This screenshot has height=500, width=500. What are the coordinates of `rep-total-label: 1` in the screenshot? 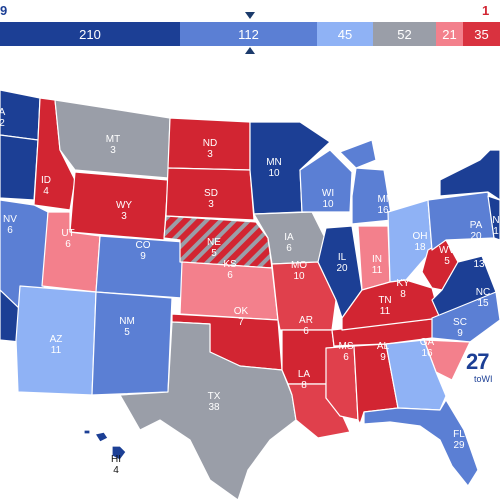 It's located at (486, 10).